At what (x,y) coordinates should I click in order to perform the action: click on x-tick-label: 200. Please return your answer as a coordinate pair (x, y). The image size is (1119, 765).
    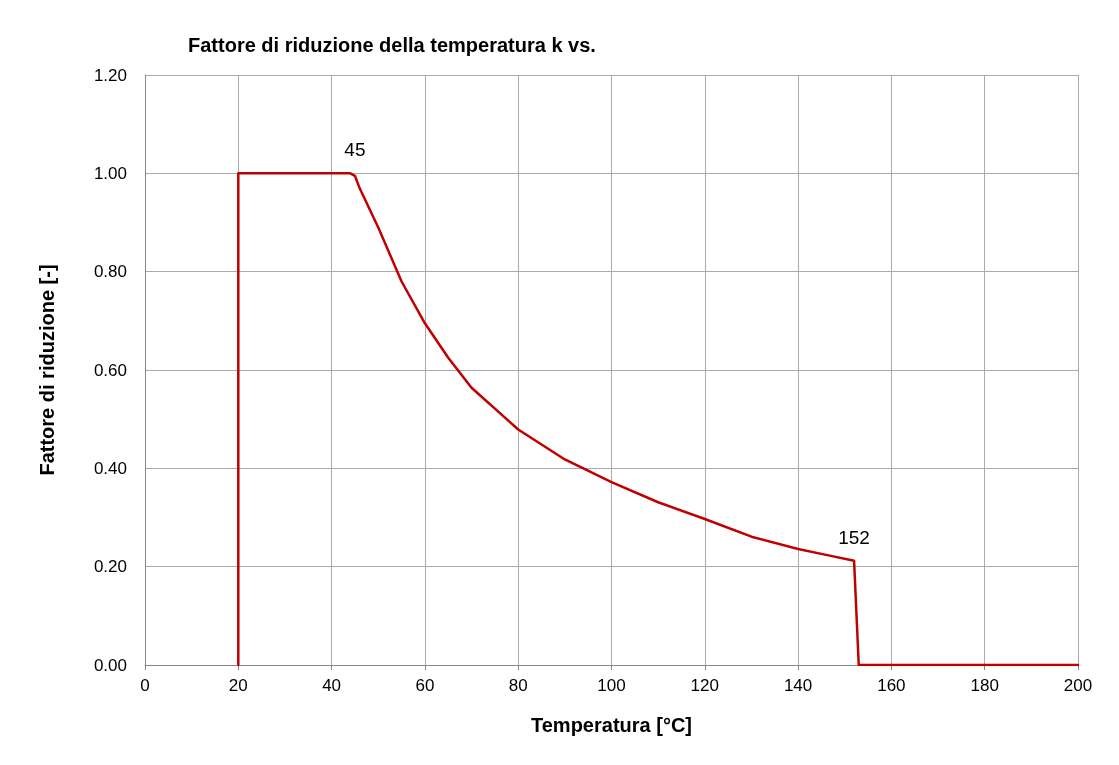
    Looking at the image, I should click on (1078, 685).